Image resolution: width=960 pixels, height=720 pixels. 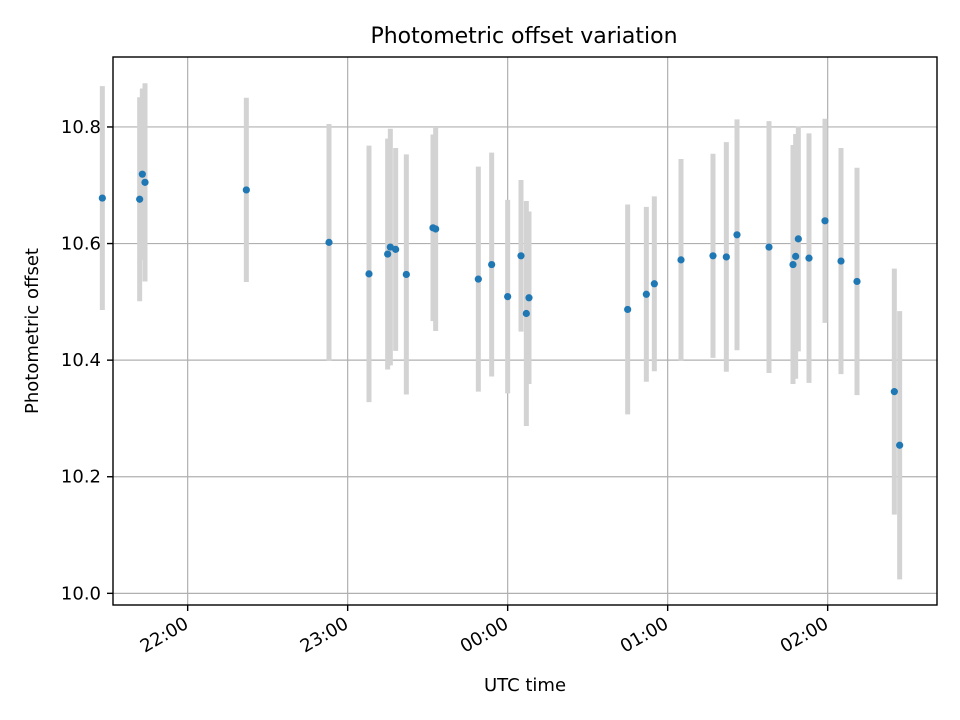 I want to click on y-axis-label: Photometric offset, so click(x=32, y=331).